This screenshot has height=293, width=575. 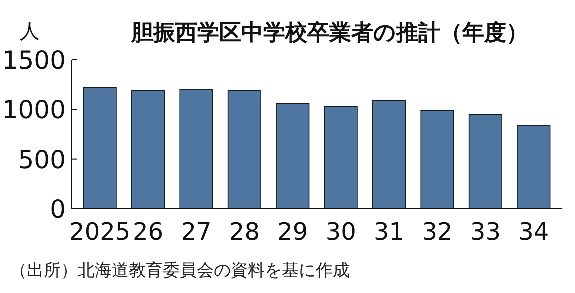 I want to click on y-tick-label: 1000, so click(x=34, y=110).